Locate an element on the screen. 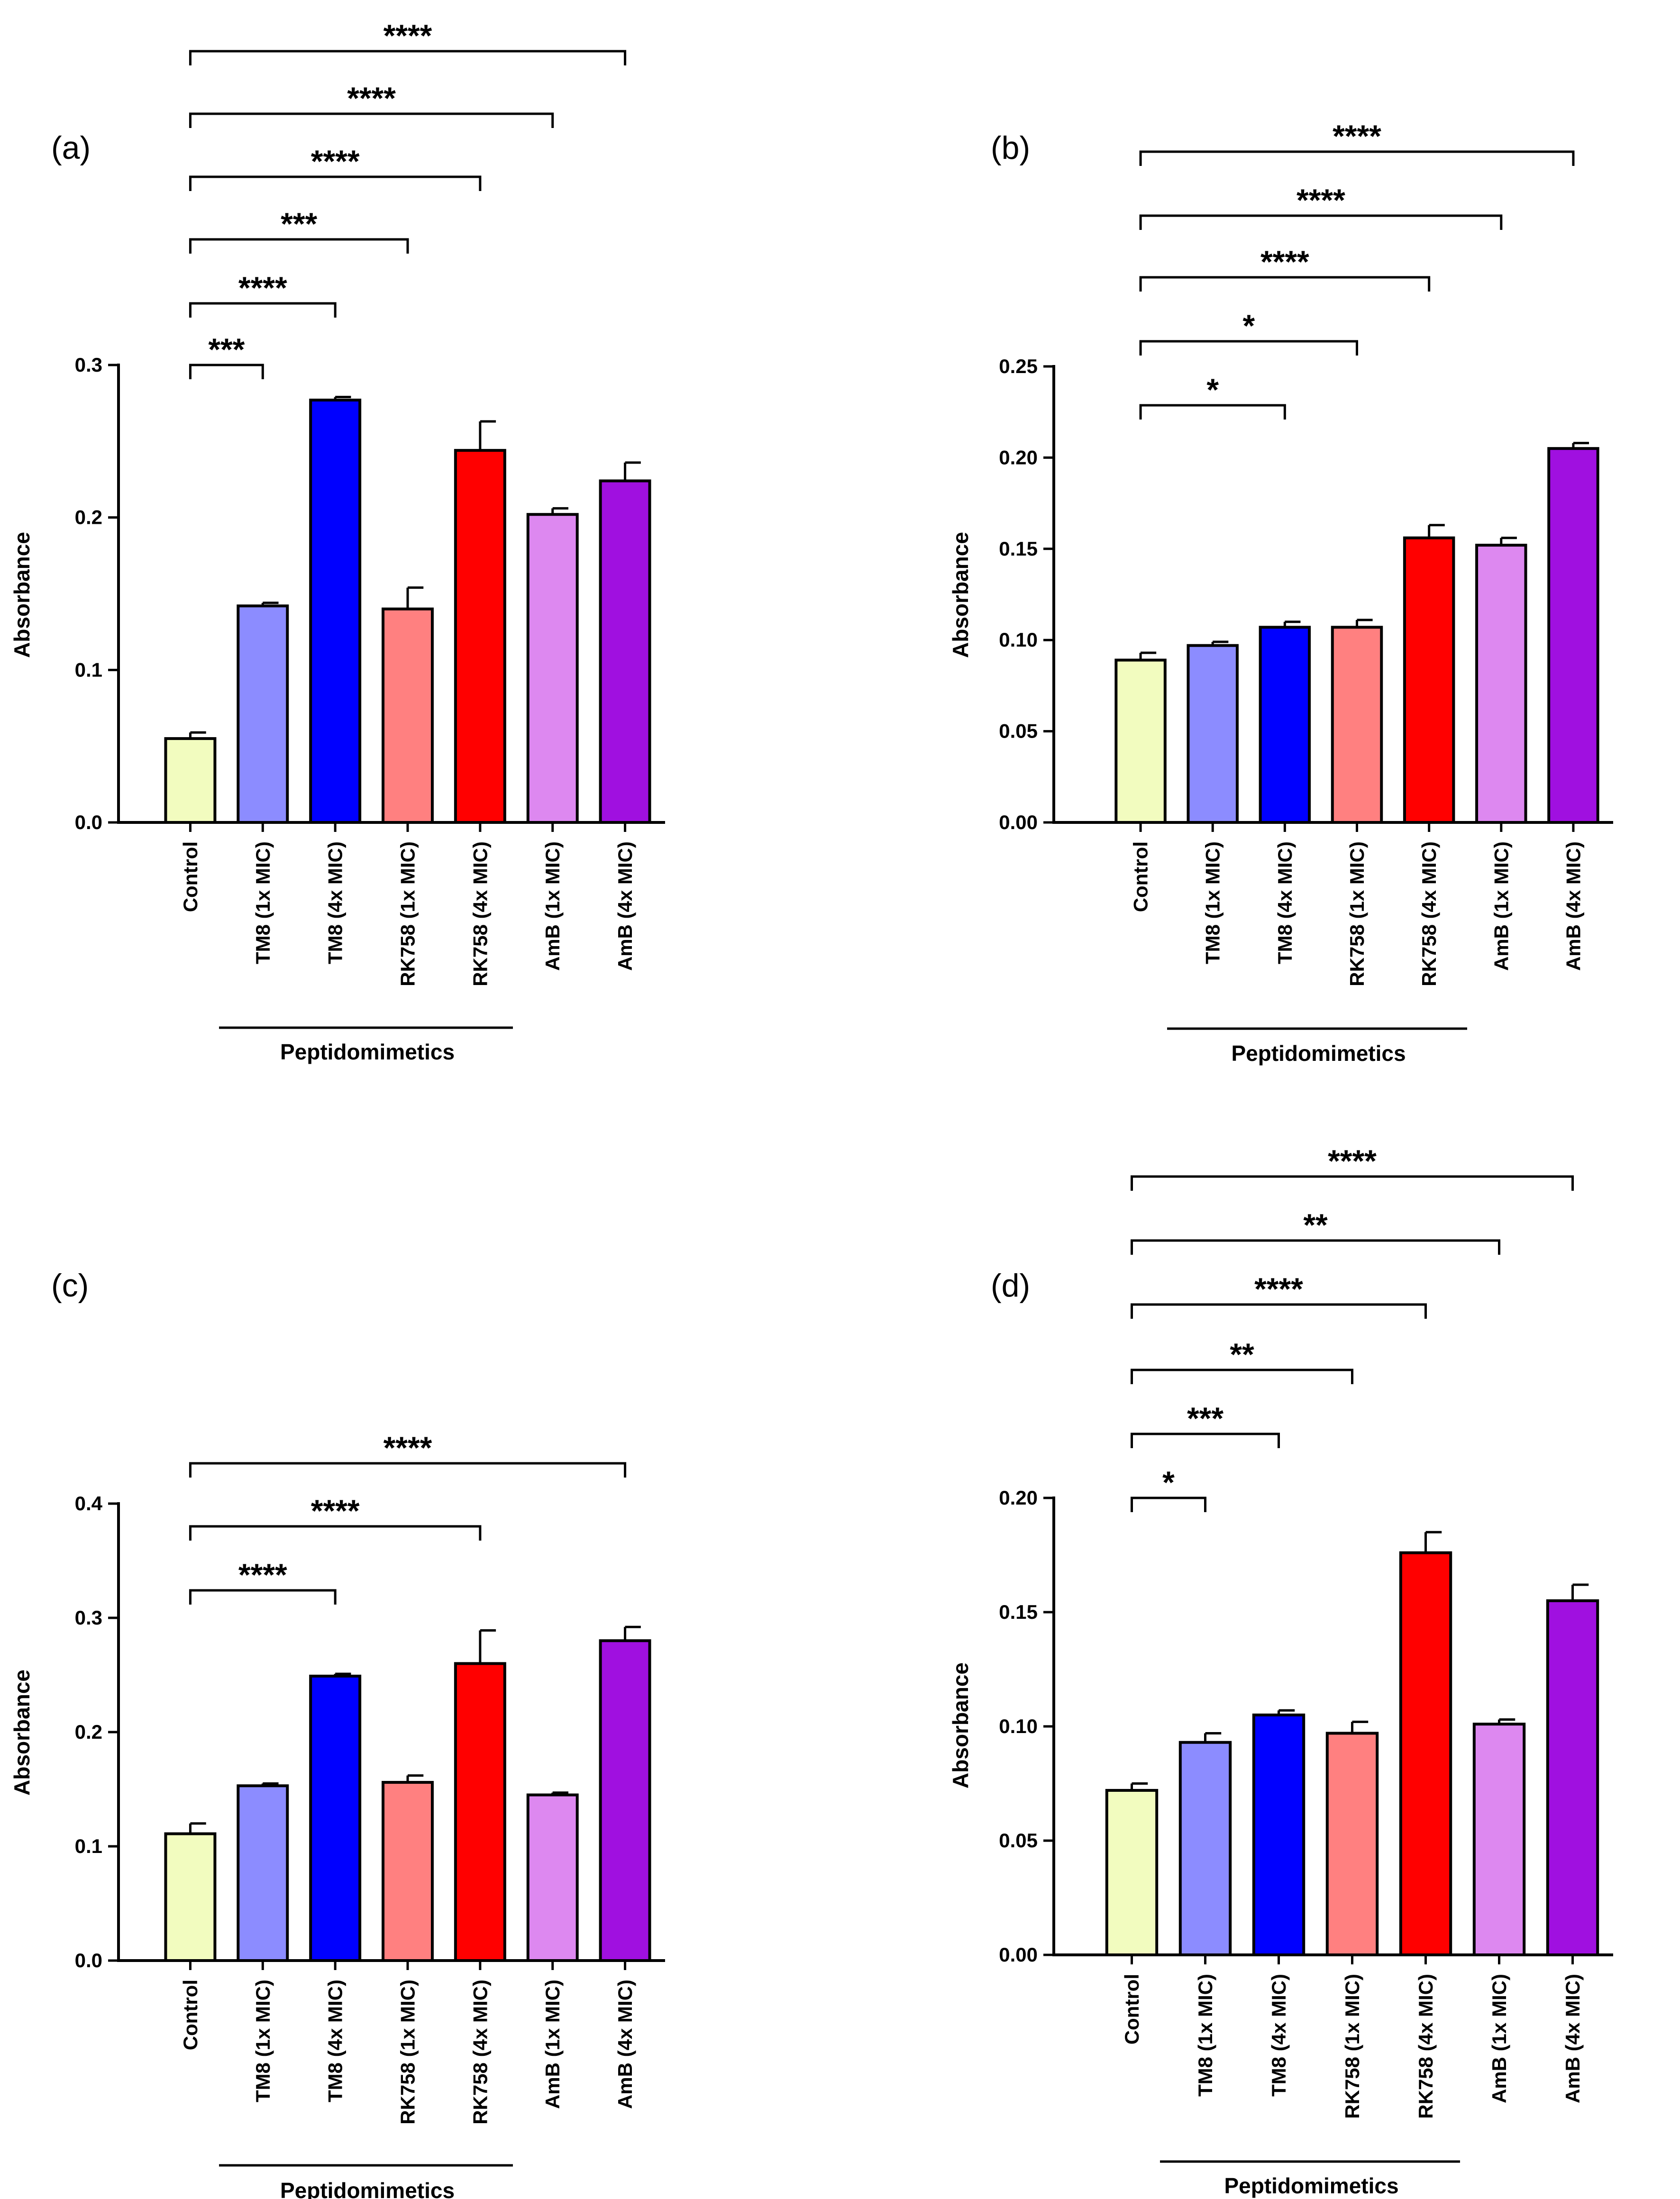 Image resolution: width=1680 pixels, height=2199 pixels. y-tick-label: 0.1 is located at coordinates (88, 1846).